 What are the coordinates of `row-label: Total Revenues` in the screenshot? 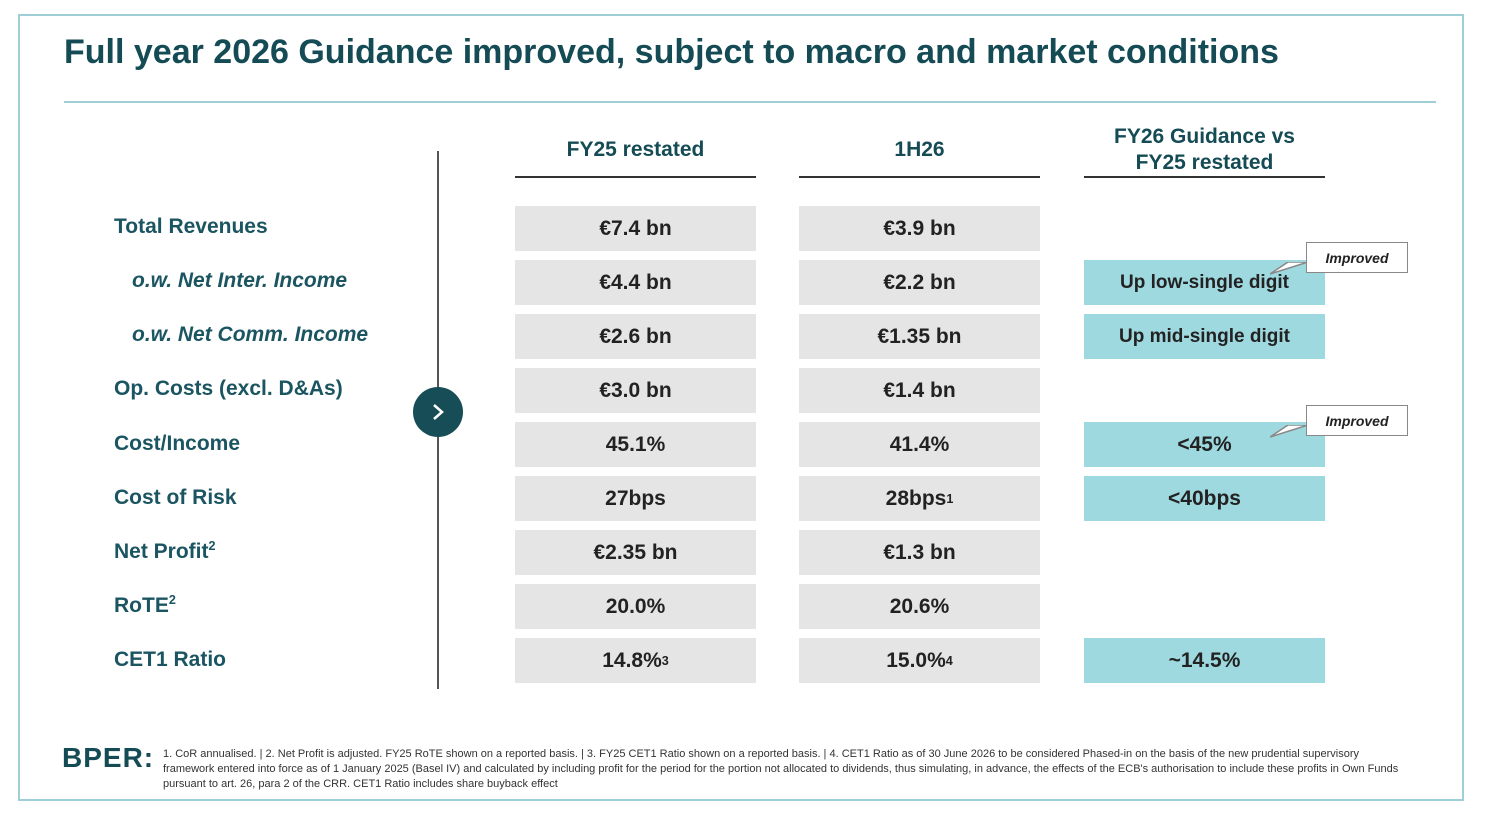 It's located at (191, 226).